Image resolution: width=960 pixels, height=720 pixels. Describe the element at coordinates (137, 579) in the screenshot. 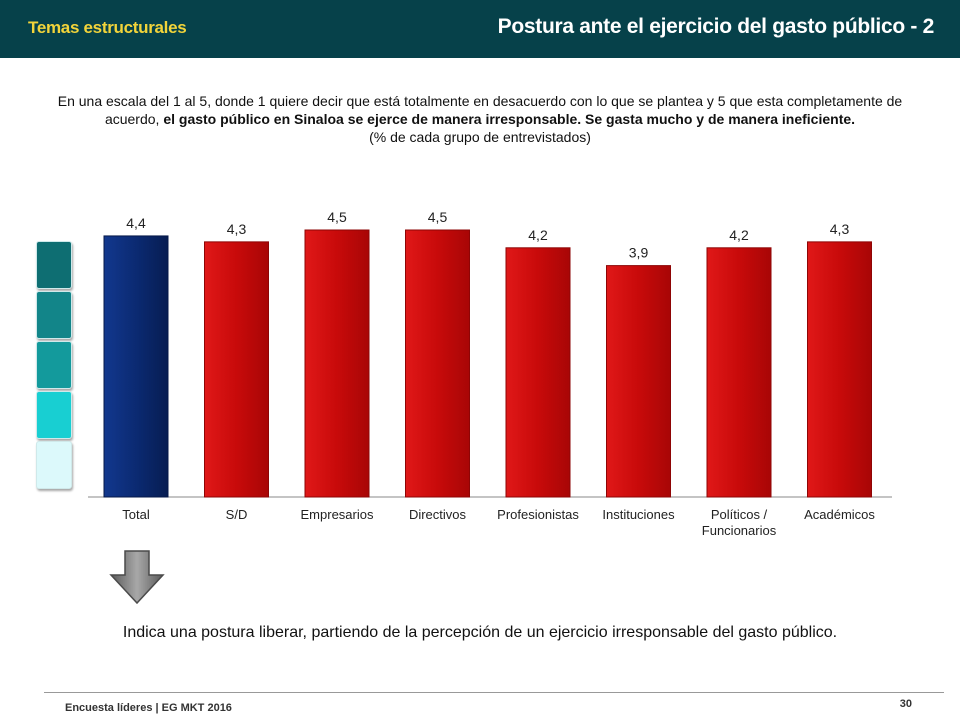

I see `down-arrow-icon` at that location.